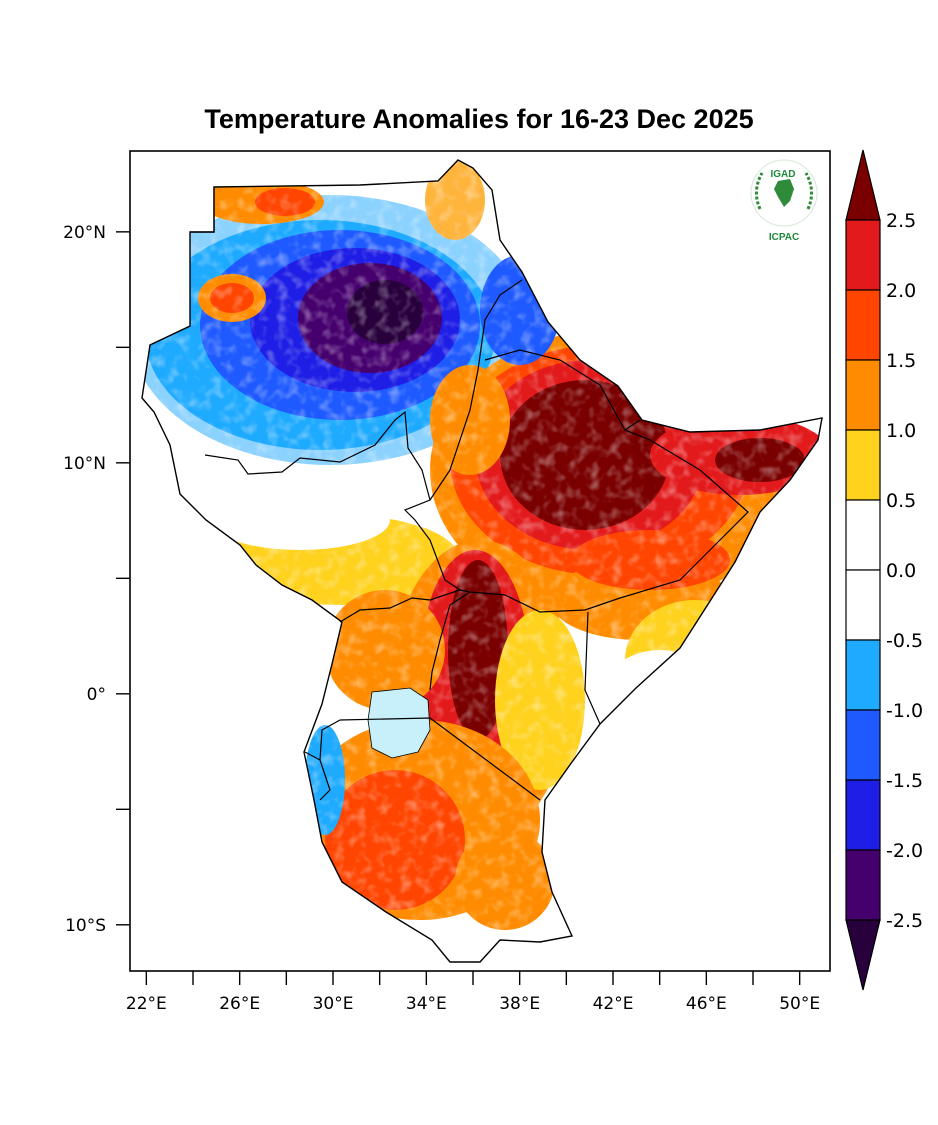 The width and height of the screenshot is (938, 1125). I want to click on colorbar-level-label: -0.5, so click(904, 641).